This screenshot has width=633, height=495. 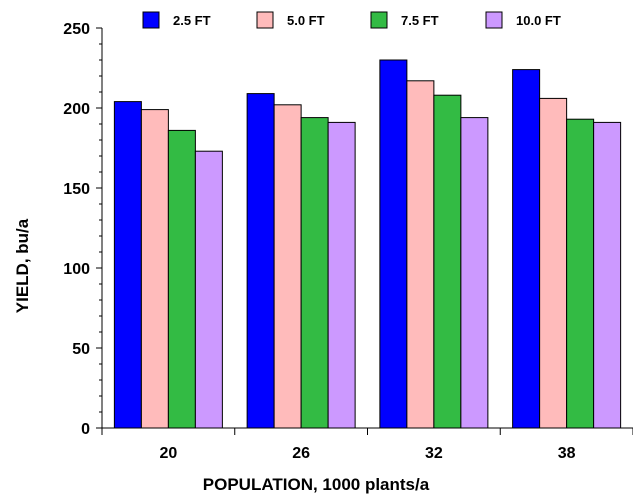 I want to click on y-tick-label: 200, so click(x=76, y=109).